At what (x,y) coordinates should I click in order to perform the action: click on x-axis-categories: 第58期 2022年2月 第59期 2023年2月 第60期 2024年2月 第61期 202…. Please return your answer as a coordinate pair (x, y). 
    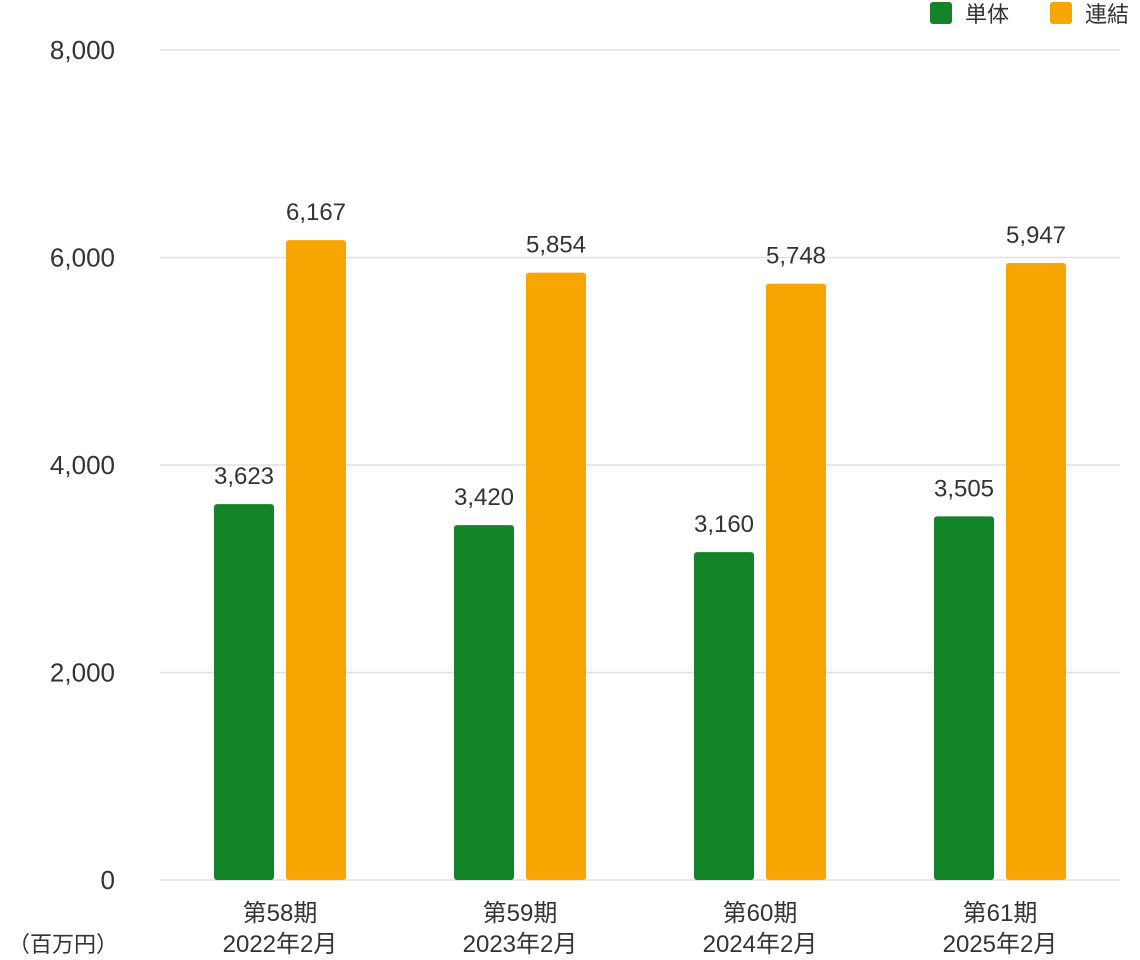
    Looking at the image, I should click on (640, 929).